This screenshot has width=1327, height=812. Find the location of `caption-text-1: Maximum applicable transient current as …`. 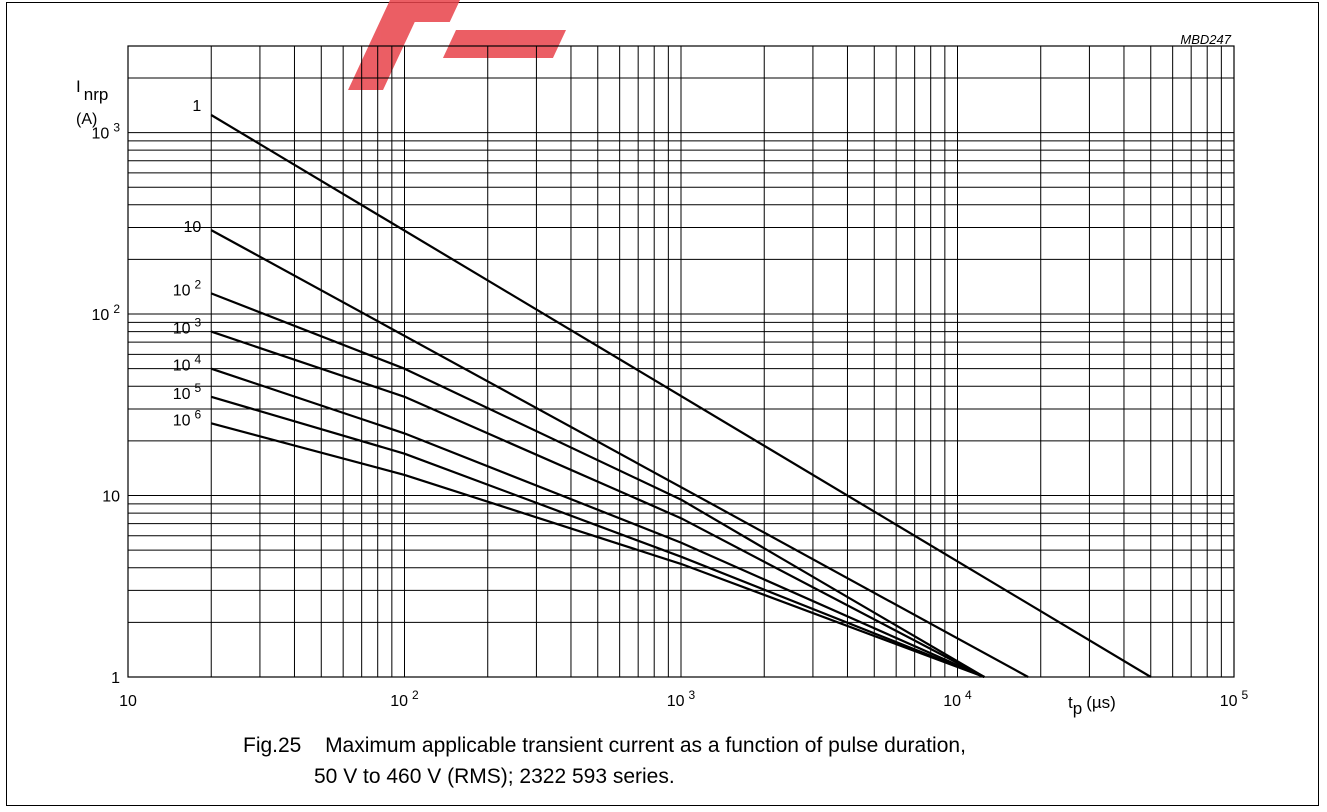

caption-text-1: Maximum applicable transient current as … is located at coordinates (645, 745).